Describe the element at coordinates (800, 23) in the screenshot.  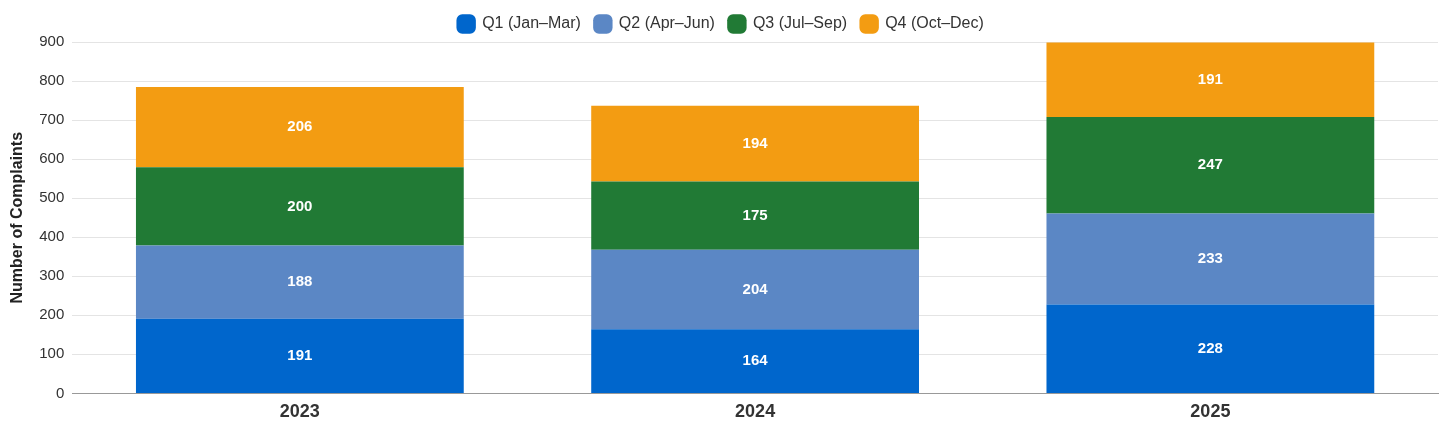
I see `legend-label: Q3 (Jul–Sep)` at that location.